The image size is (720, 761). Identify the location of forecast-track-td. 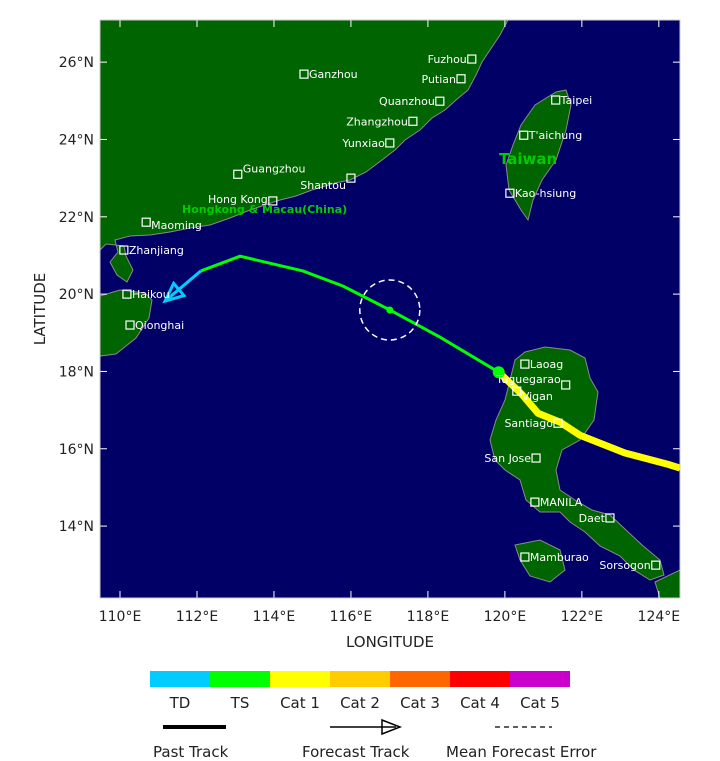
(183, 286).